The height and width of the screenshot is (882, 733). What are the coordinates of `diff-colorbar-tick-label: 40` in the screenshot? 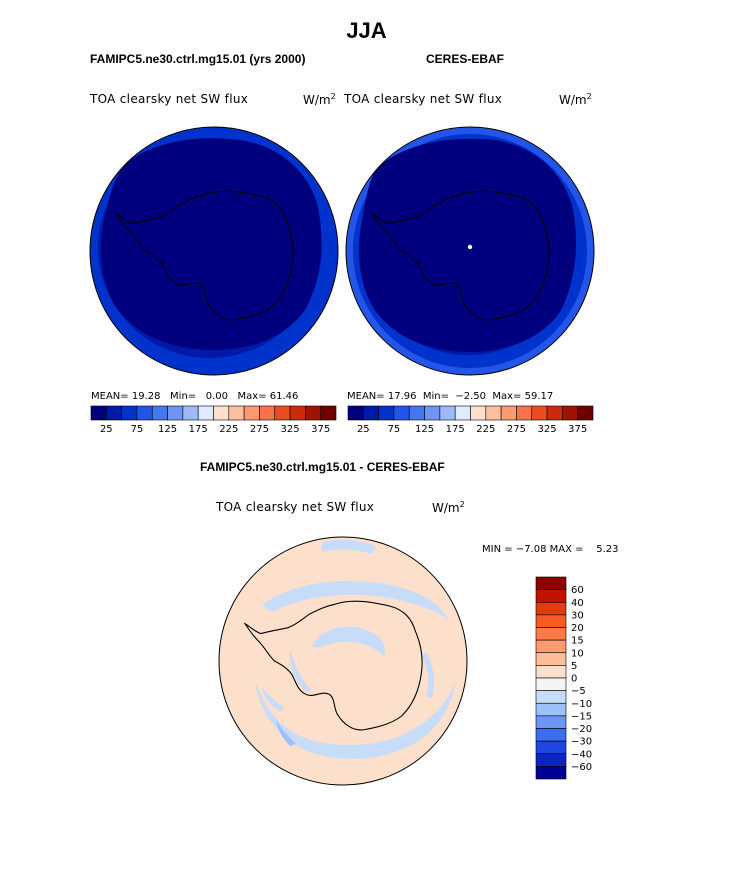 It's located at (577, 603).